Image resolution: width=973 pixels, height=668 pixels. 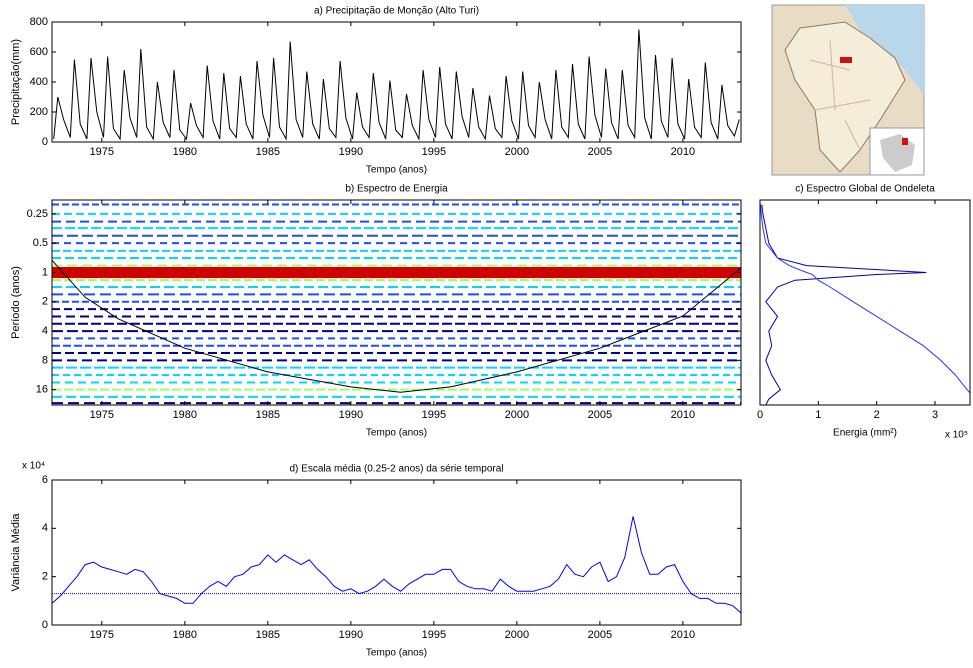 I want to click on cone-of-influence, so click(x=396, y=326).